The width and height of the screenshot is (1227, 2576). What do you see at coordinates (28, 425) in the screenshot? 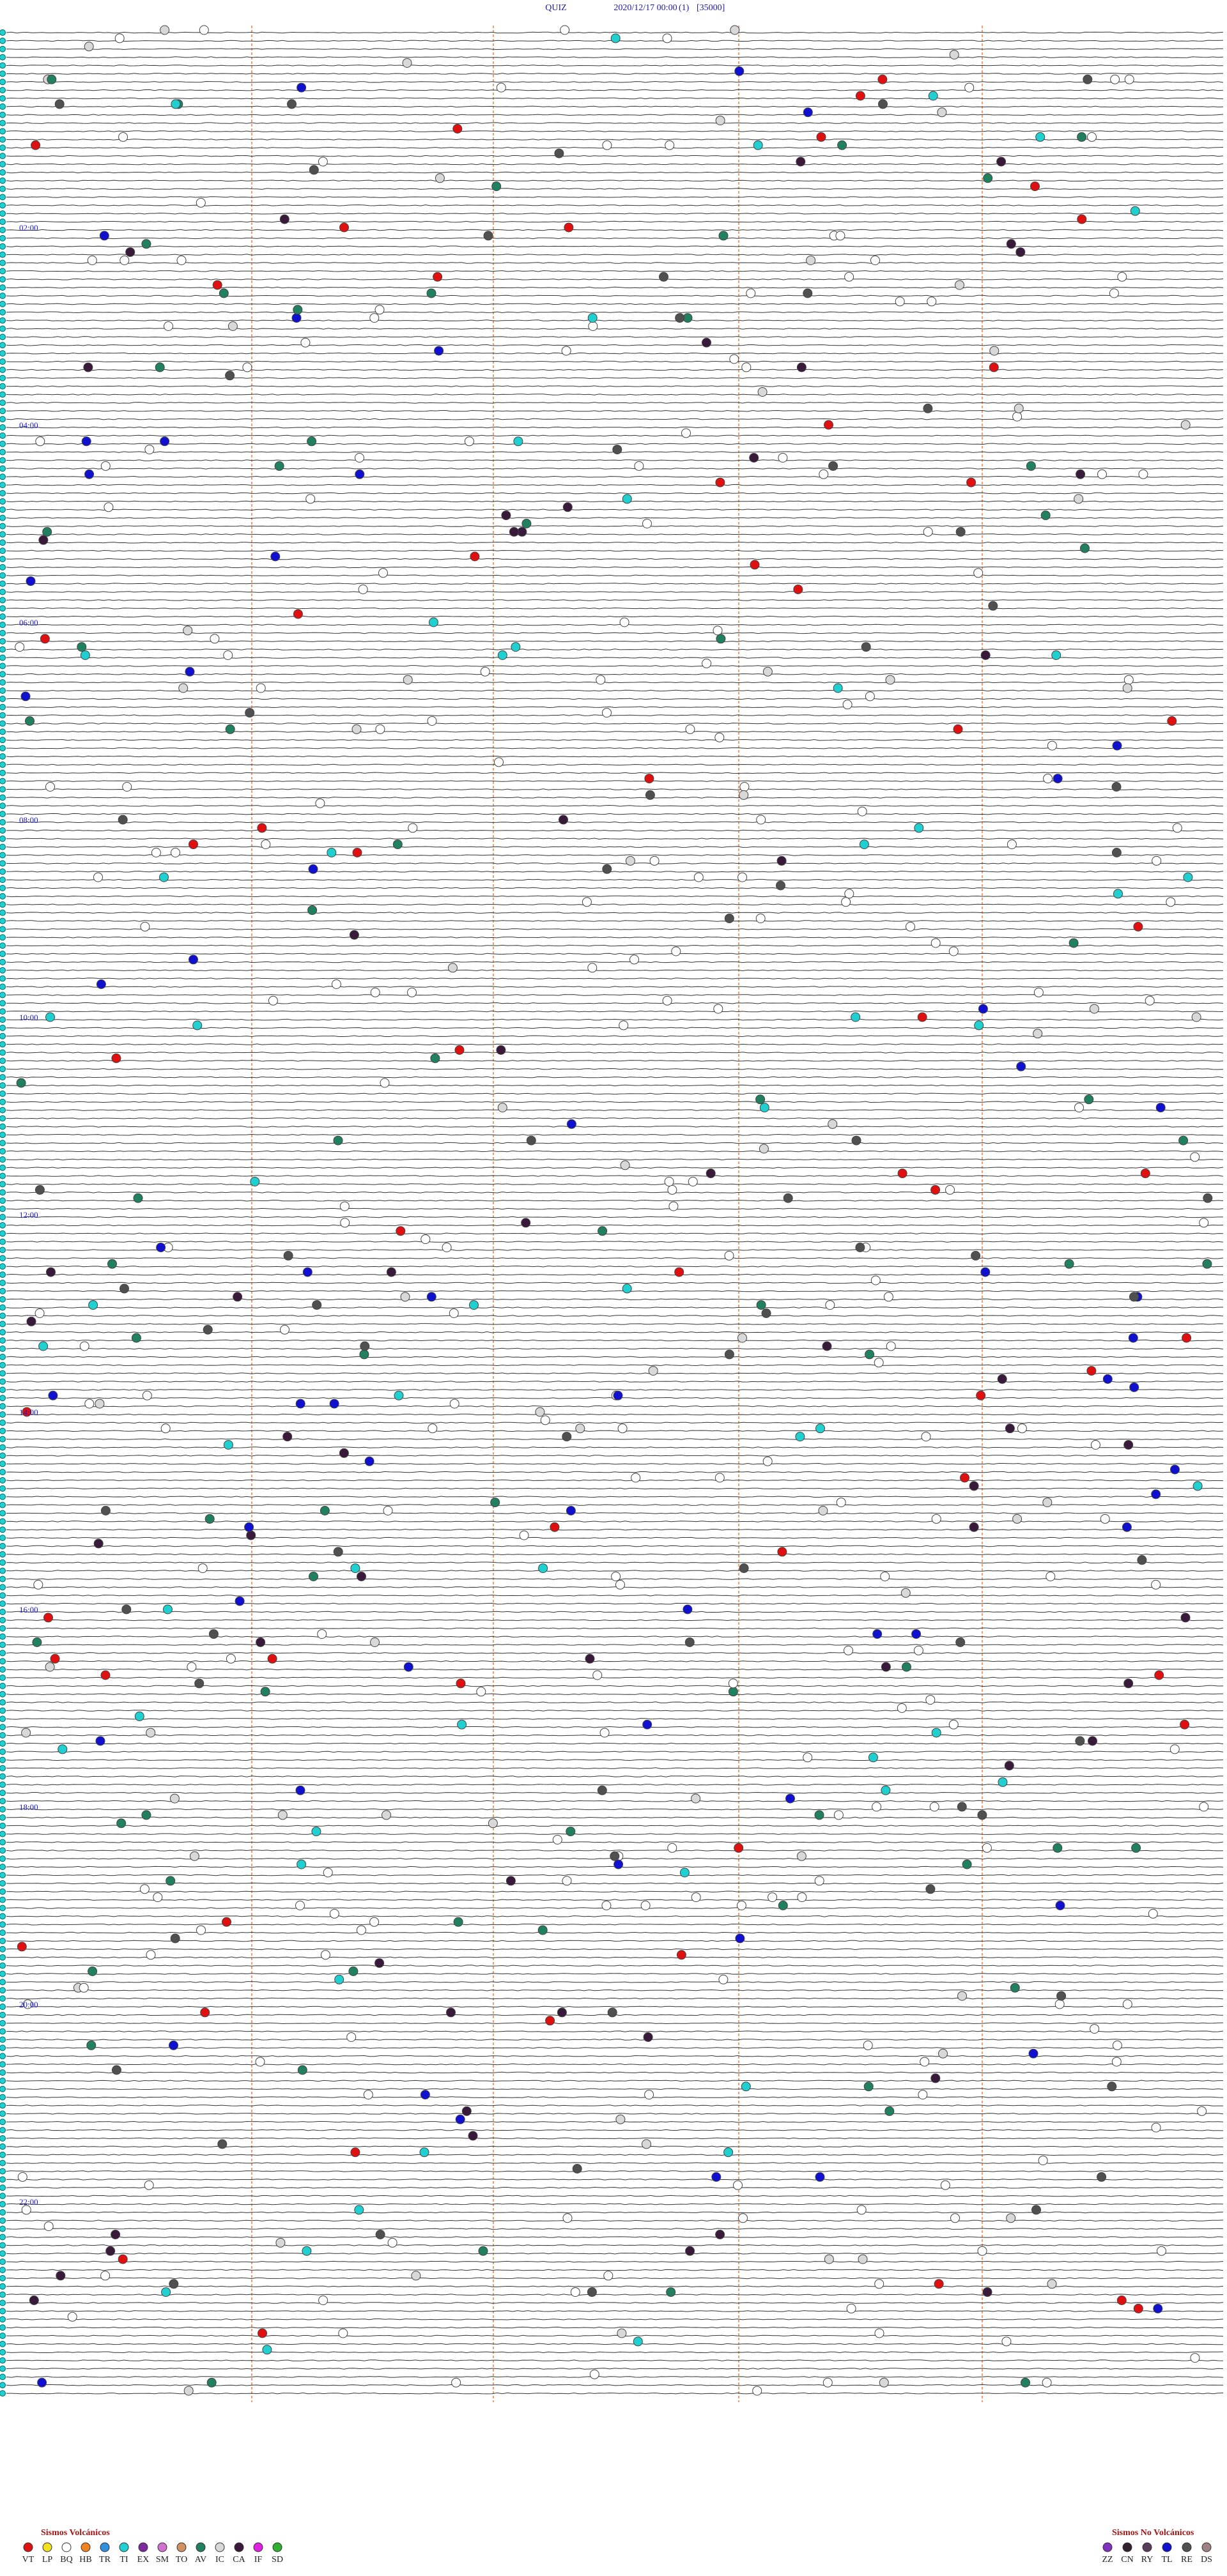
I see `hour-label: 04:00` at bounding box center [28, 425].